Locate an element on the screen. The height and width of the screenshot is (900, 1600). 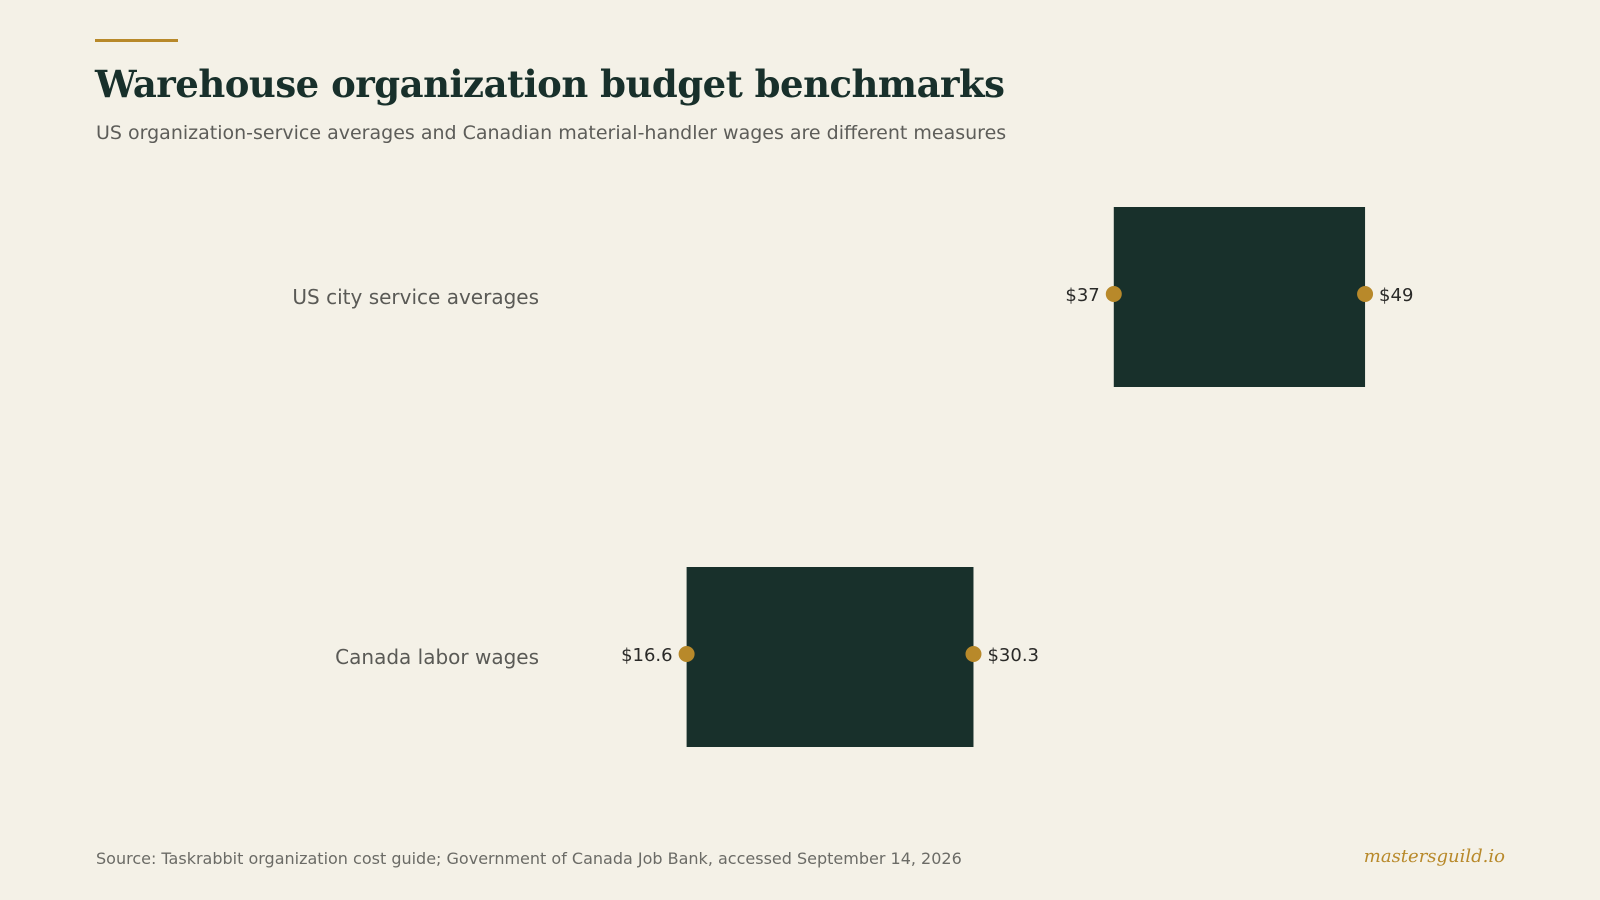
category-label-canada: Canada labor wages is located at coordinates (437, 657).